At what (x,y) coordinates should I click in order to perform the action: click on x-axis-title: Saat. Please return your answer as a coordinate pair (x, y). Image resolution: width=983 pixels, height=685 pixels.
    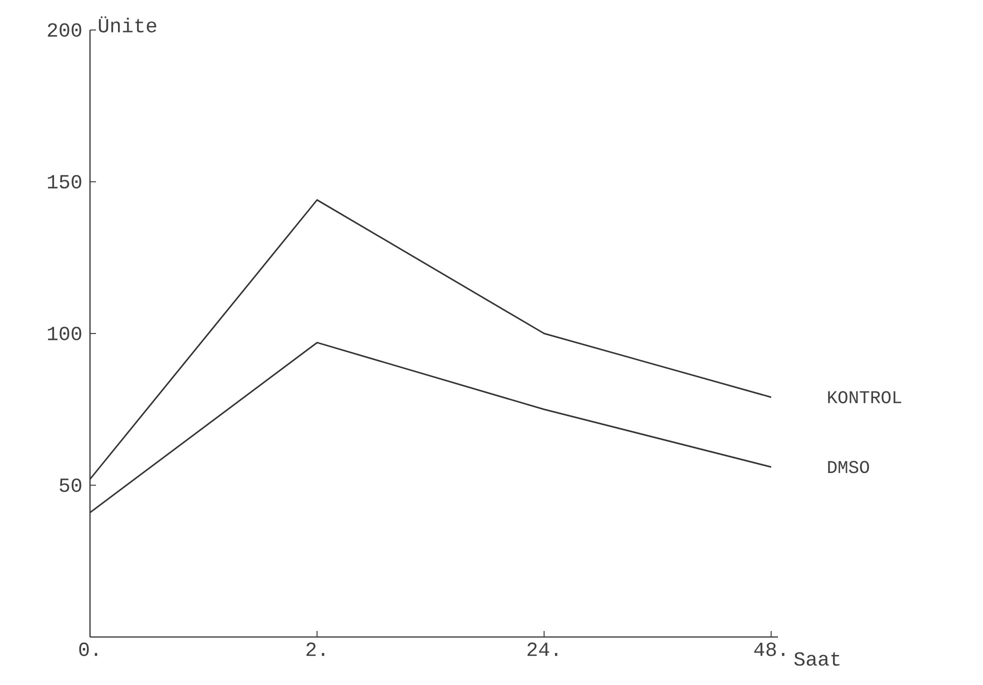
    Looking at the image, I should click on (817, 659).